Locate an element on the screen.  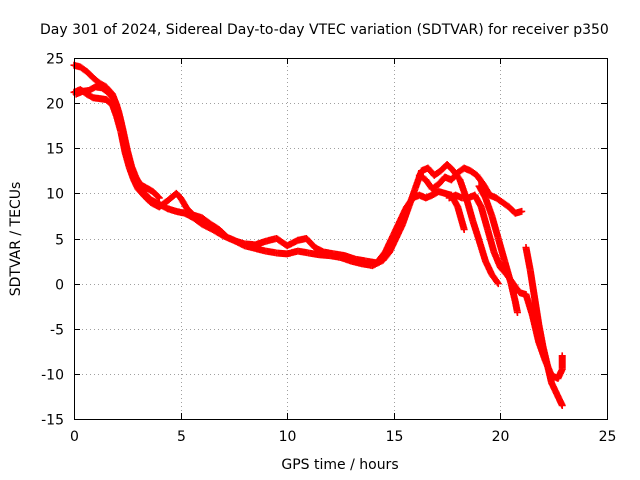
x-tick-label: 0 is located at coordinates (74, 437).